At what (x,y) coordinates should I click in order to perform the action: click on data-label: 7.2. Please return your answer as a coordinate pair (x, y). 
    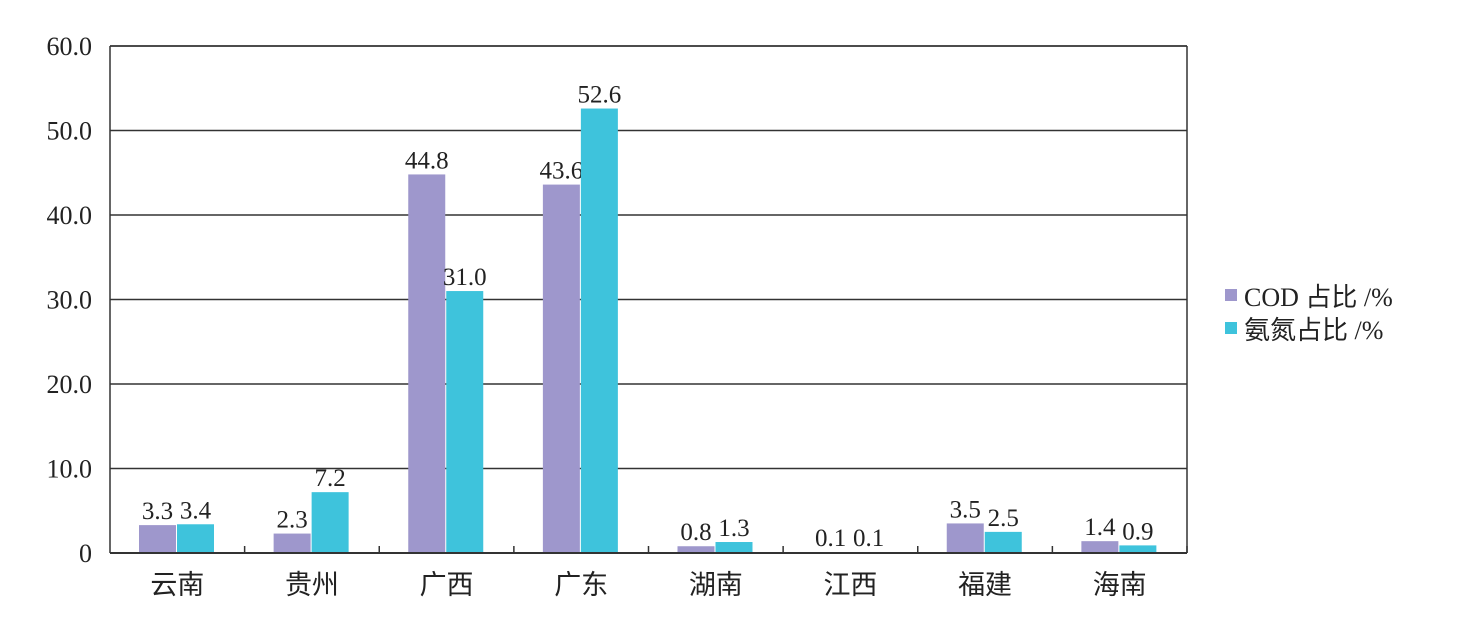
    Looking at the image, I should click on (330, 478).